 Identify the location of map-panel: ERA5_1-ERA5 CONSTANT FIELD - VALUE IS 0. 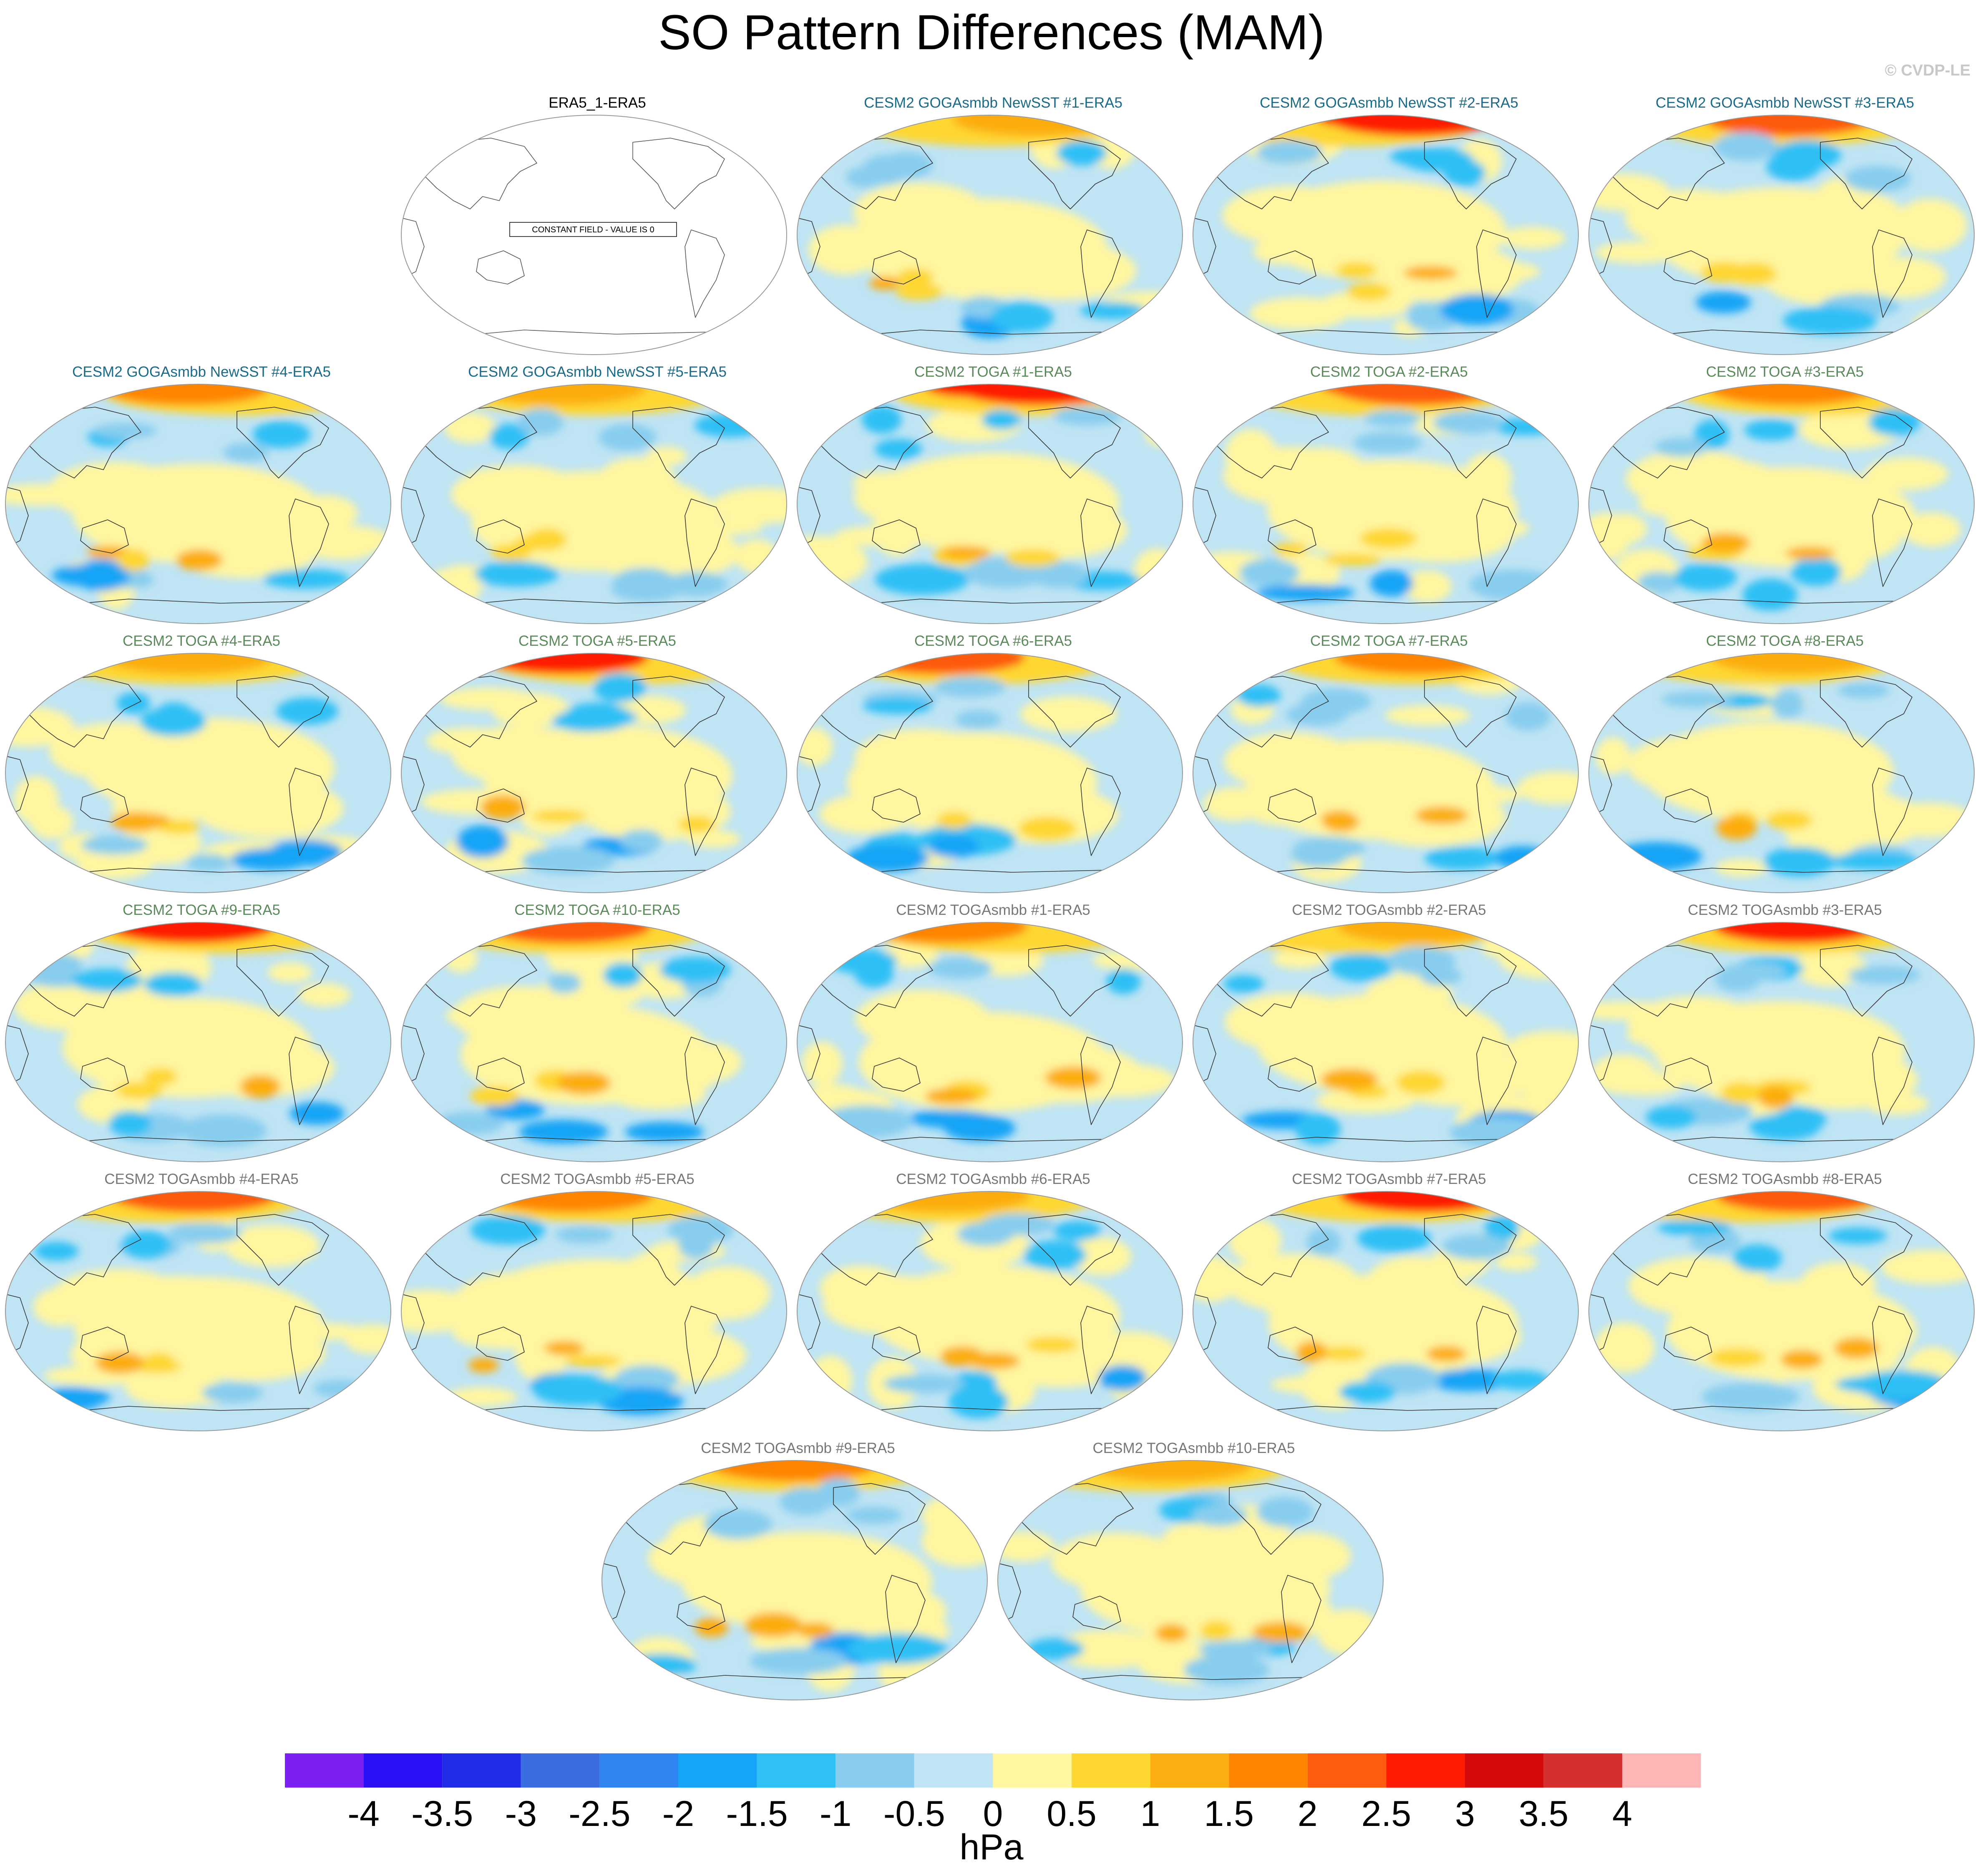
(597, 227).